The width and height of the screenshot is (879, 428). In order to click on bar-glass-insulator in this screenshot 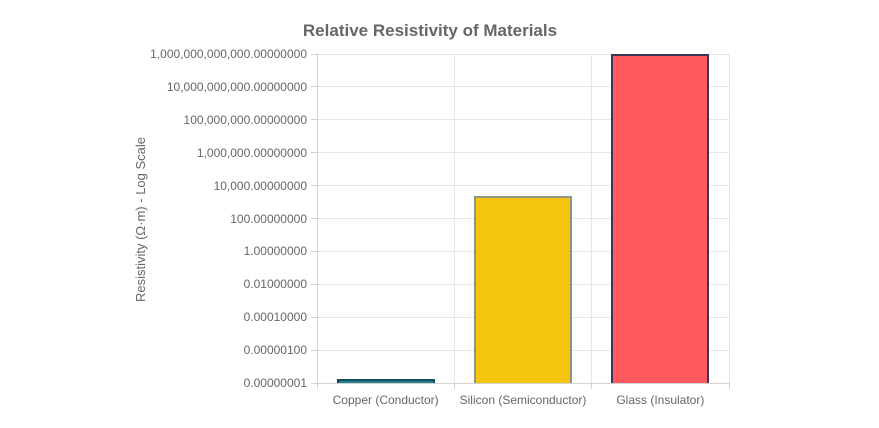, I will do `click(660, 218)`.